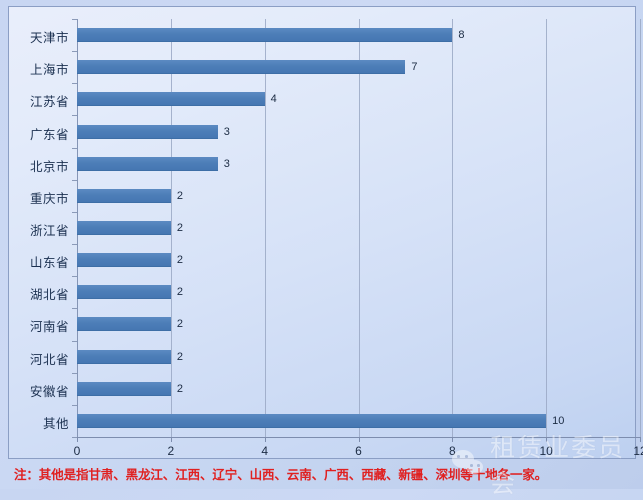  Describe the element at coordinates (49, 327) in the screenshot. I see `category-label-10: 河南省` at that location.